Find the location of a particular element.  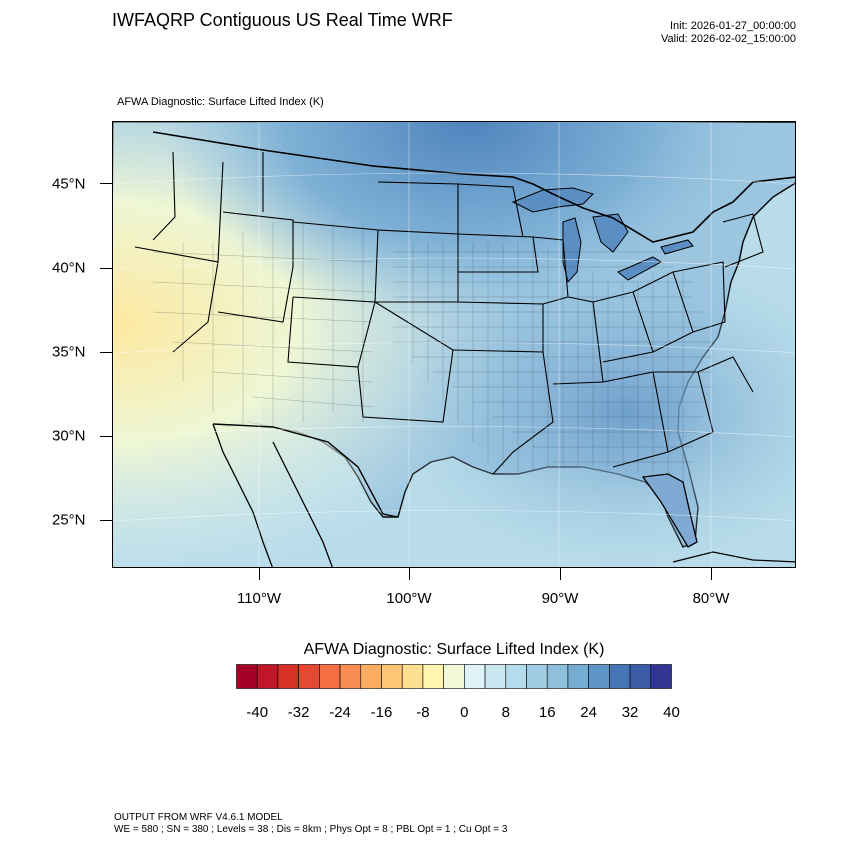

colorbar-tick-label: -32 is located at coordinates (298, 712).